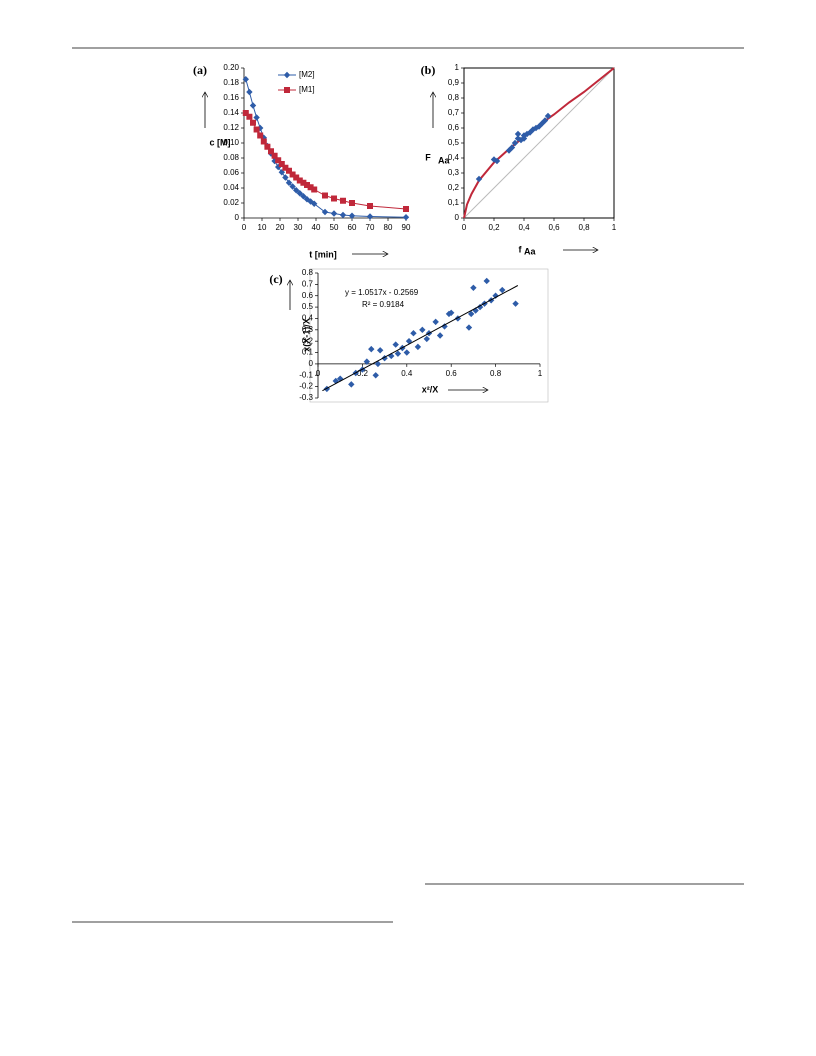 This screenshot has height=1056, width=816. What do you see at coordinates (231, 97) in the screenshot?
I see `y-tick-label: 0.16` at bounding box center [231, 97].